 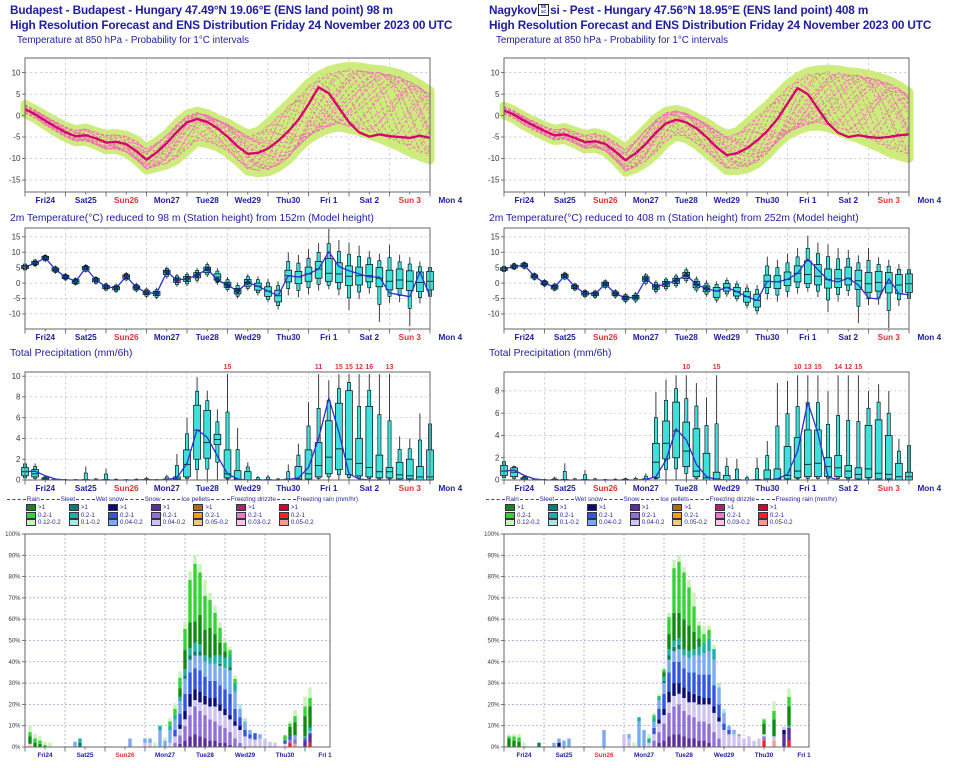 I want to click on svg-text: 5, so click(x=18, y=94).